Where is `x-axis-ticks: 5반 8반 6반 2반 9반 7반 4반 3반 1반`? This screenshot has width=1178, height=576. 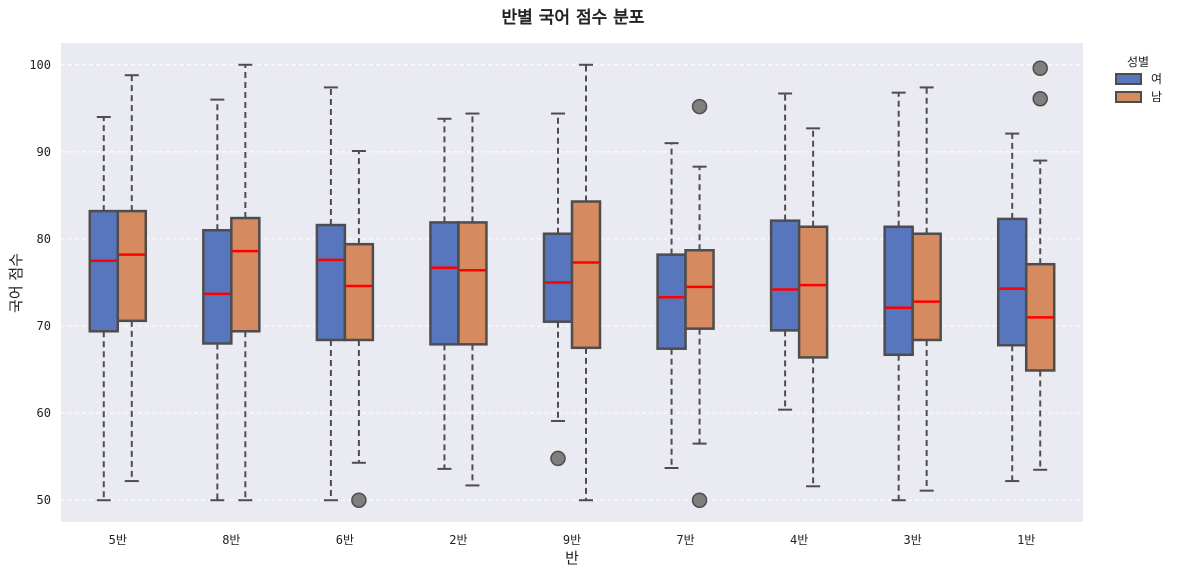 x-axis-ticks: 5반 8반 6반 2반 9반 7반 4반 3반 1반 is located at coordinates (572, 540).